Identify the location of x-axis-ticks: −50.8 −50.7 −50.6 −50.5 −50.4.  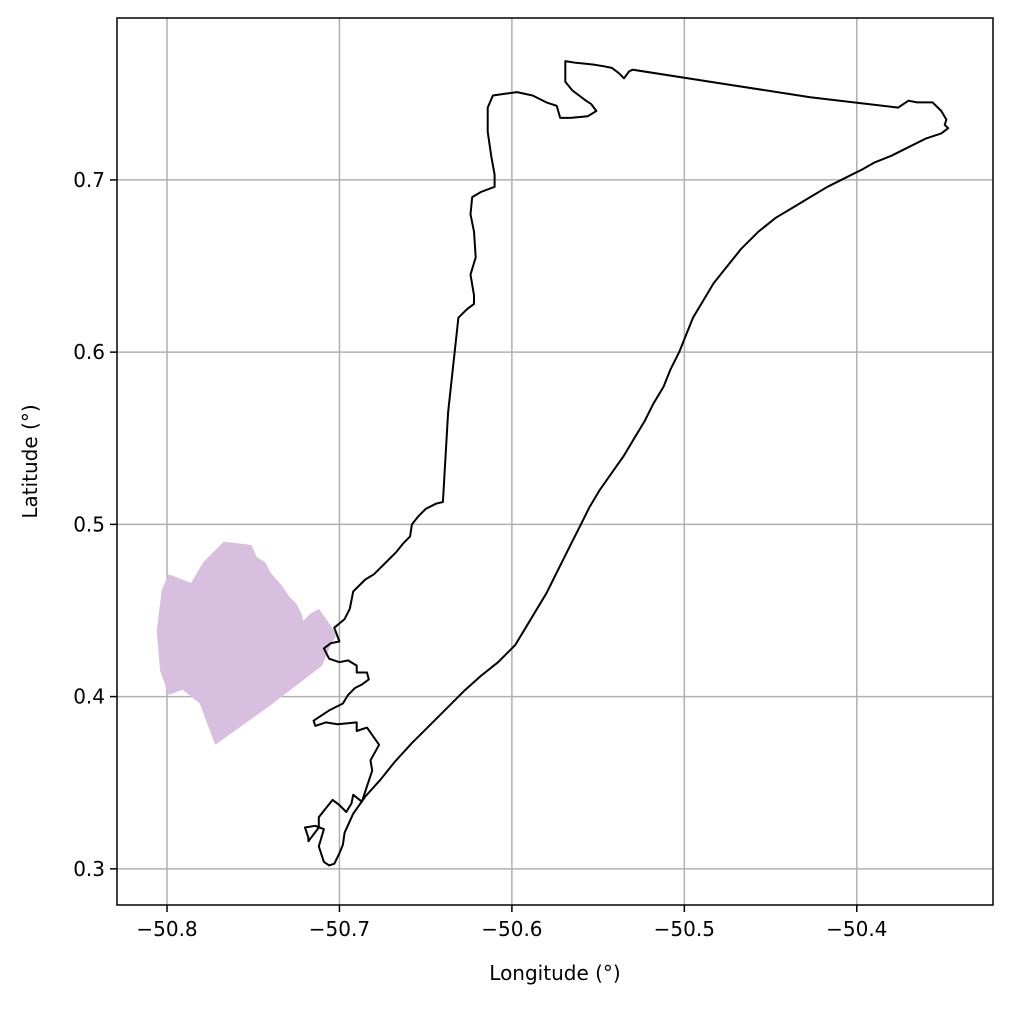
(511, 923).